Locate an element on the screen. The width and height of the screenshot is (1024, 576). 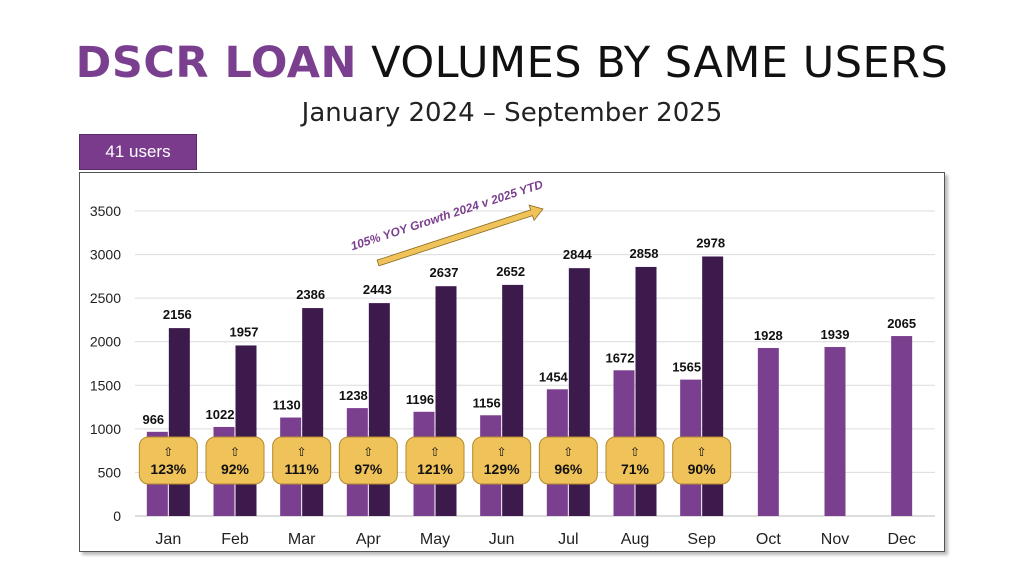
x-tick-label: Dec is located at coordinates (901, 539).